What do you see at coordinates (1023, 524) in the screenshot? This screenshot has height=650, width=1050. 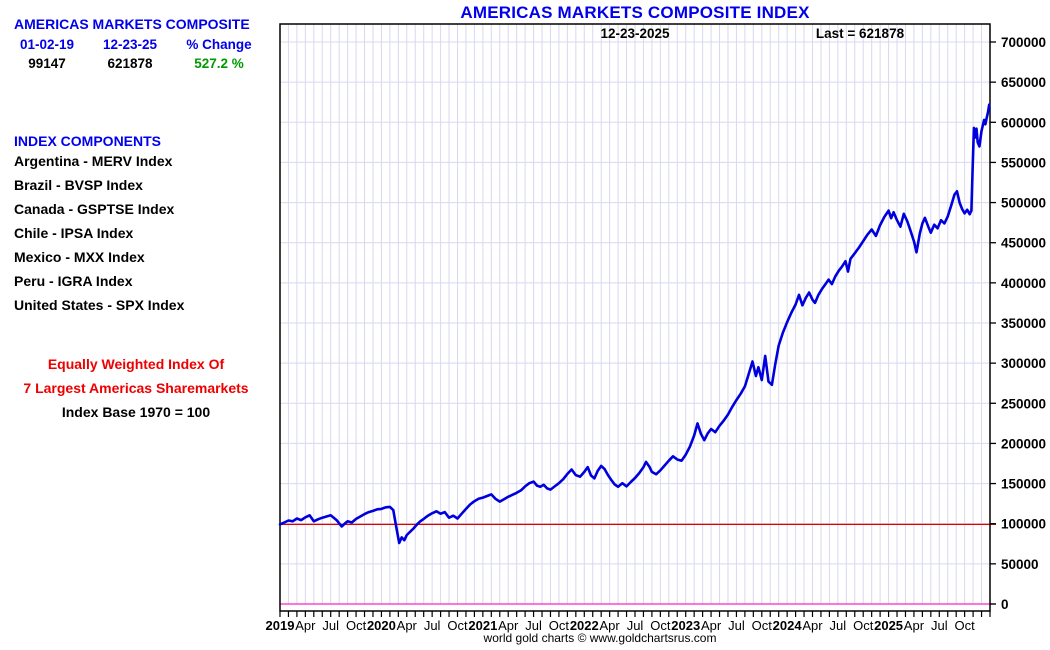 I see `y-tick-label: 100000` at bounding box center [1023, 524].